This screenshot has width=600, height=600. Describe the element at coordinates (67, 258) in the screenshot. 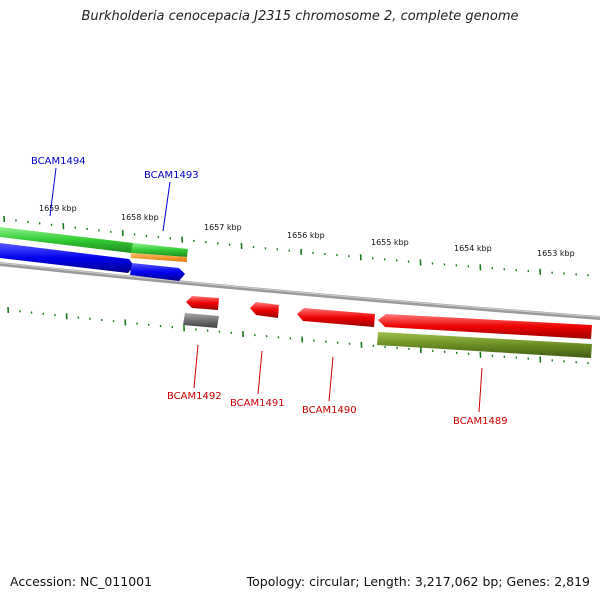

I see `gene-arrow-bcam1494` at that location.